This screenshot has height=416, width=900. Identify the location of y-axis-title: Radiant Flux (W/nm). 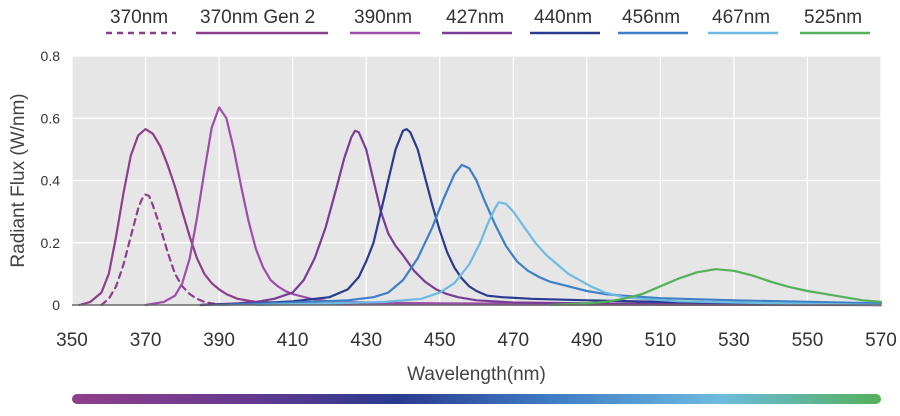
(18, 180).